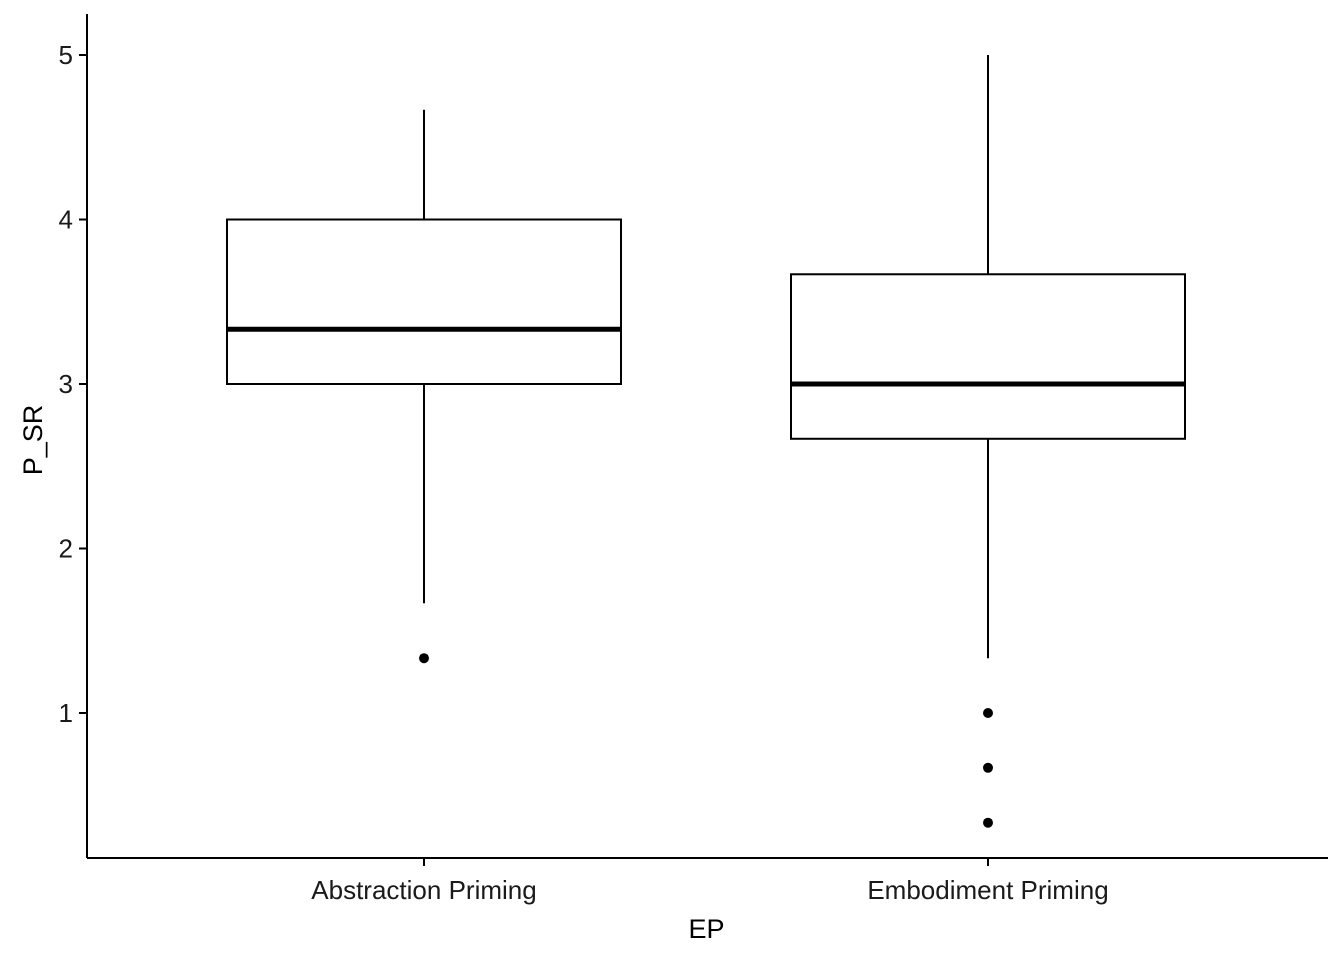 This screenshot has width=1344, height=960. Describe the element at coordinates (706, 929) in the screenshot. I see `x-axis-title: EP` at that location.